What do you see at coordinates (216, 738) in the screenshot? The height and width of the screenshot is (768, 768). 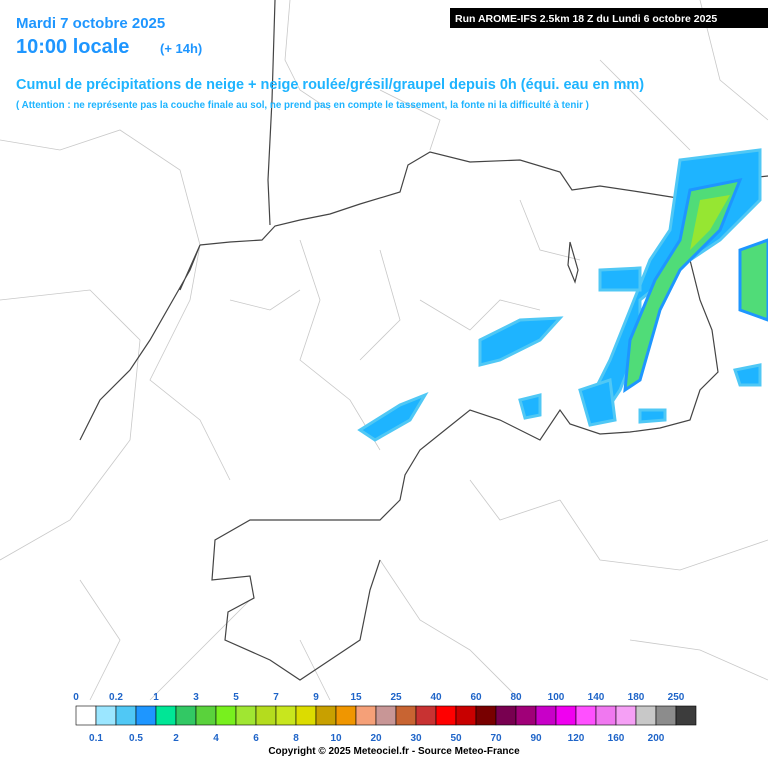 I see `legend-label: 4` at bounding box center [216, 738].